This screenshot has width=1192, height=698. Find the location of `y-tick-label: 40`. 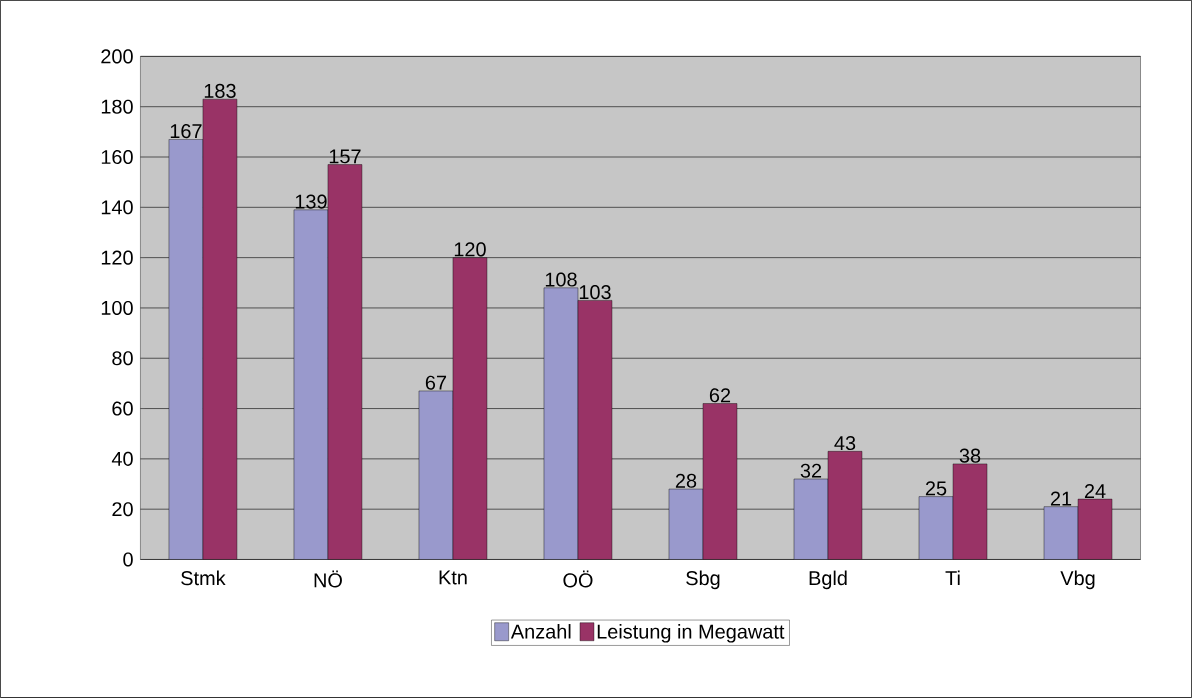

y-tick-label: 40 is located at coordinates (122, 458).